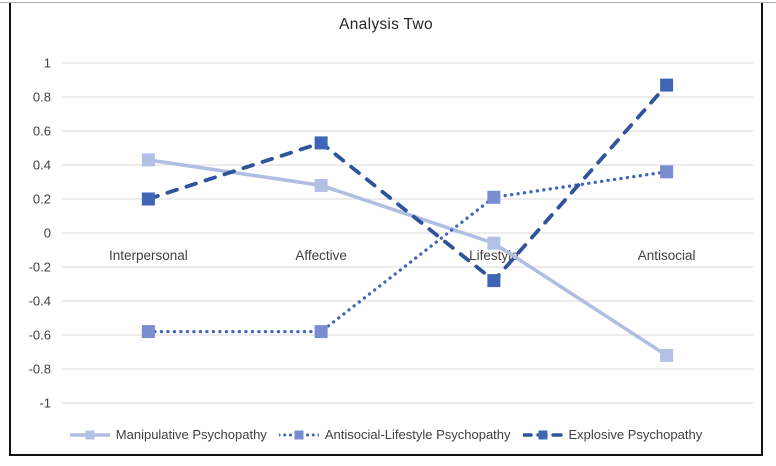  I want to click on legend-item: Manipulative Psychopathy, so click(168, 434).